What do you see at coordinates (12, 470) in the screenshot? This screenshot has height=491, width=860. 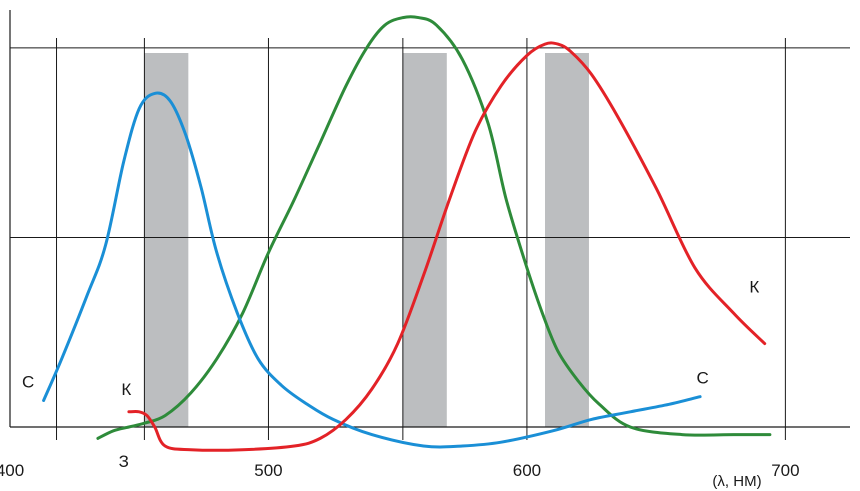 I see `x-tick-label-400: 400` at bounding box center [12, 470].